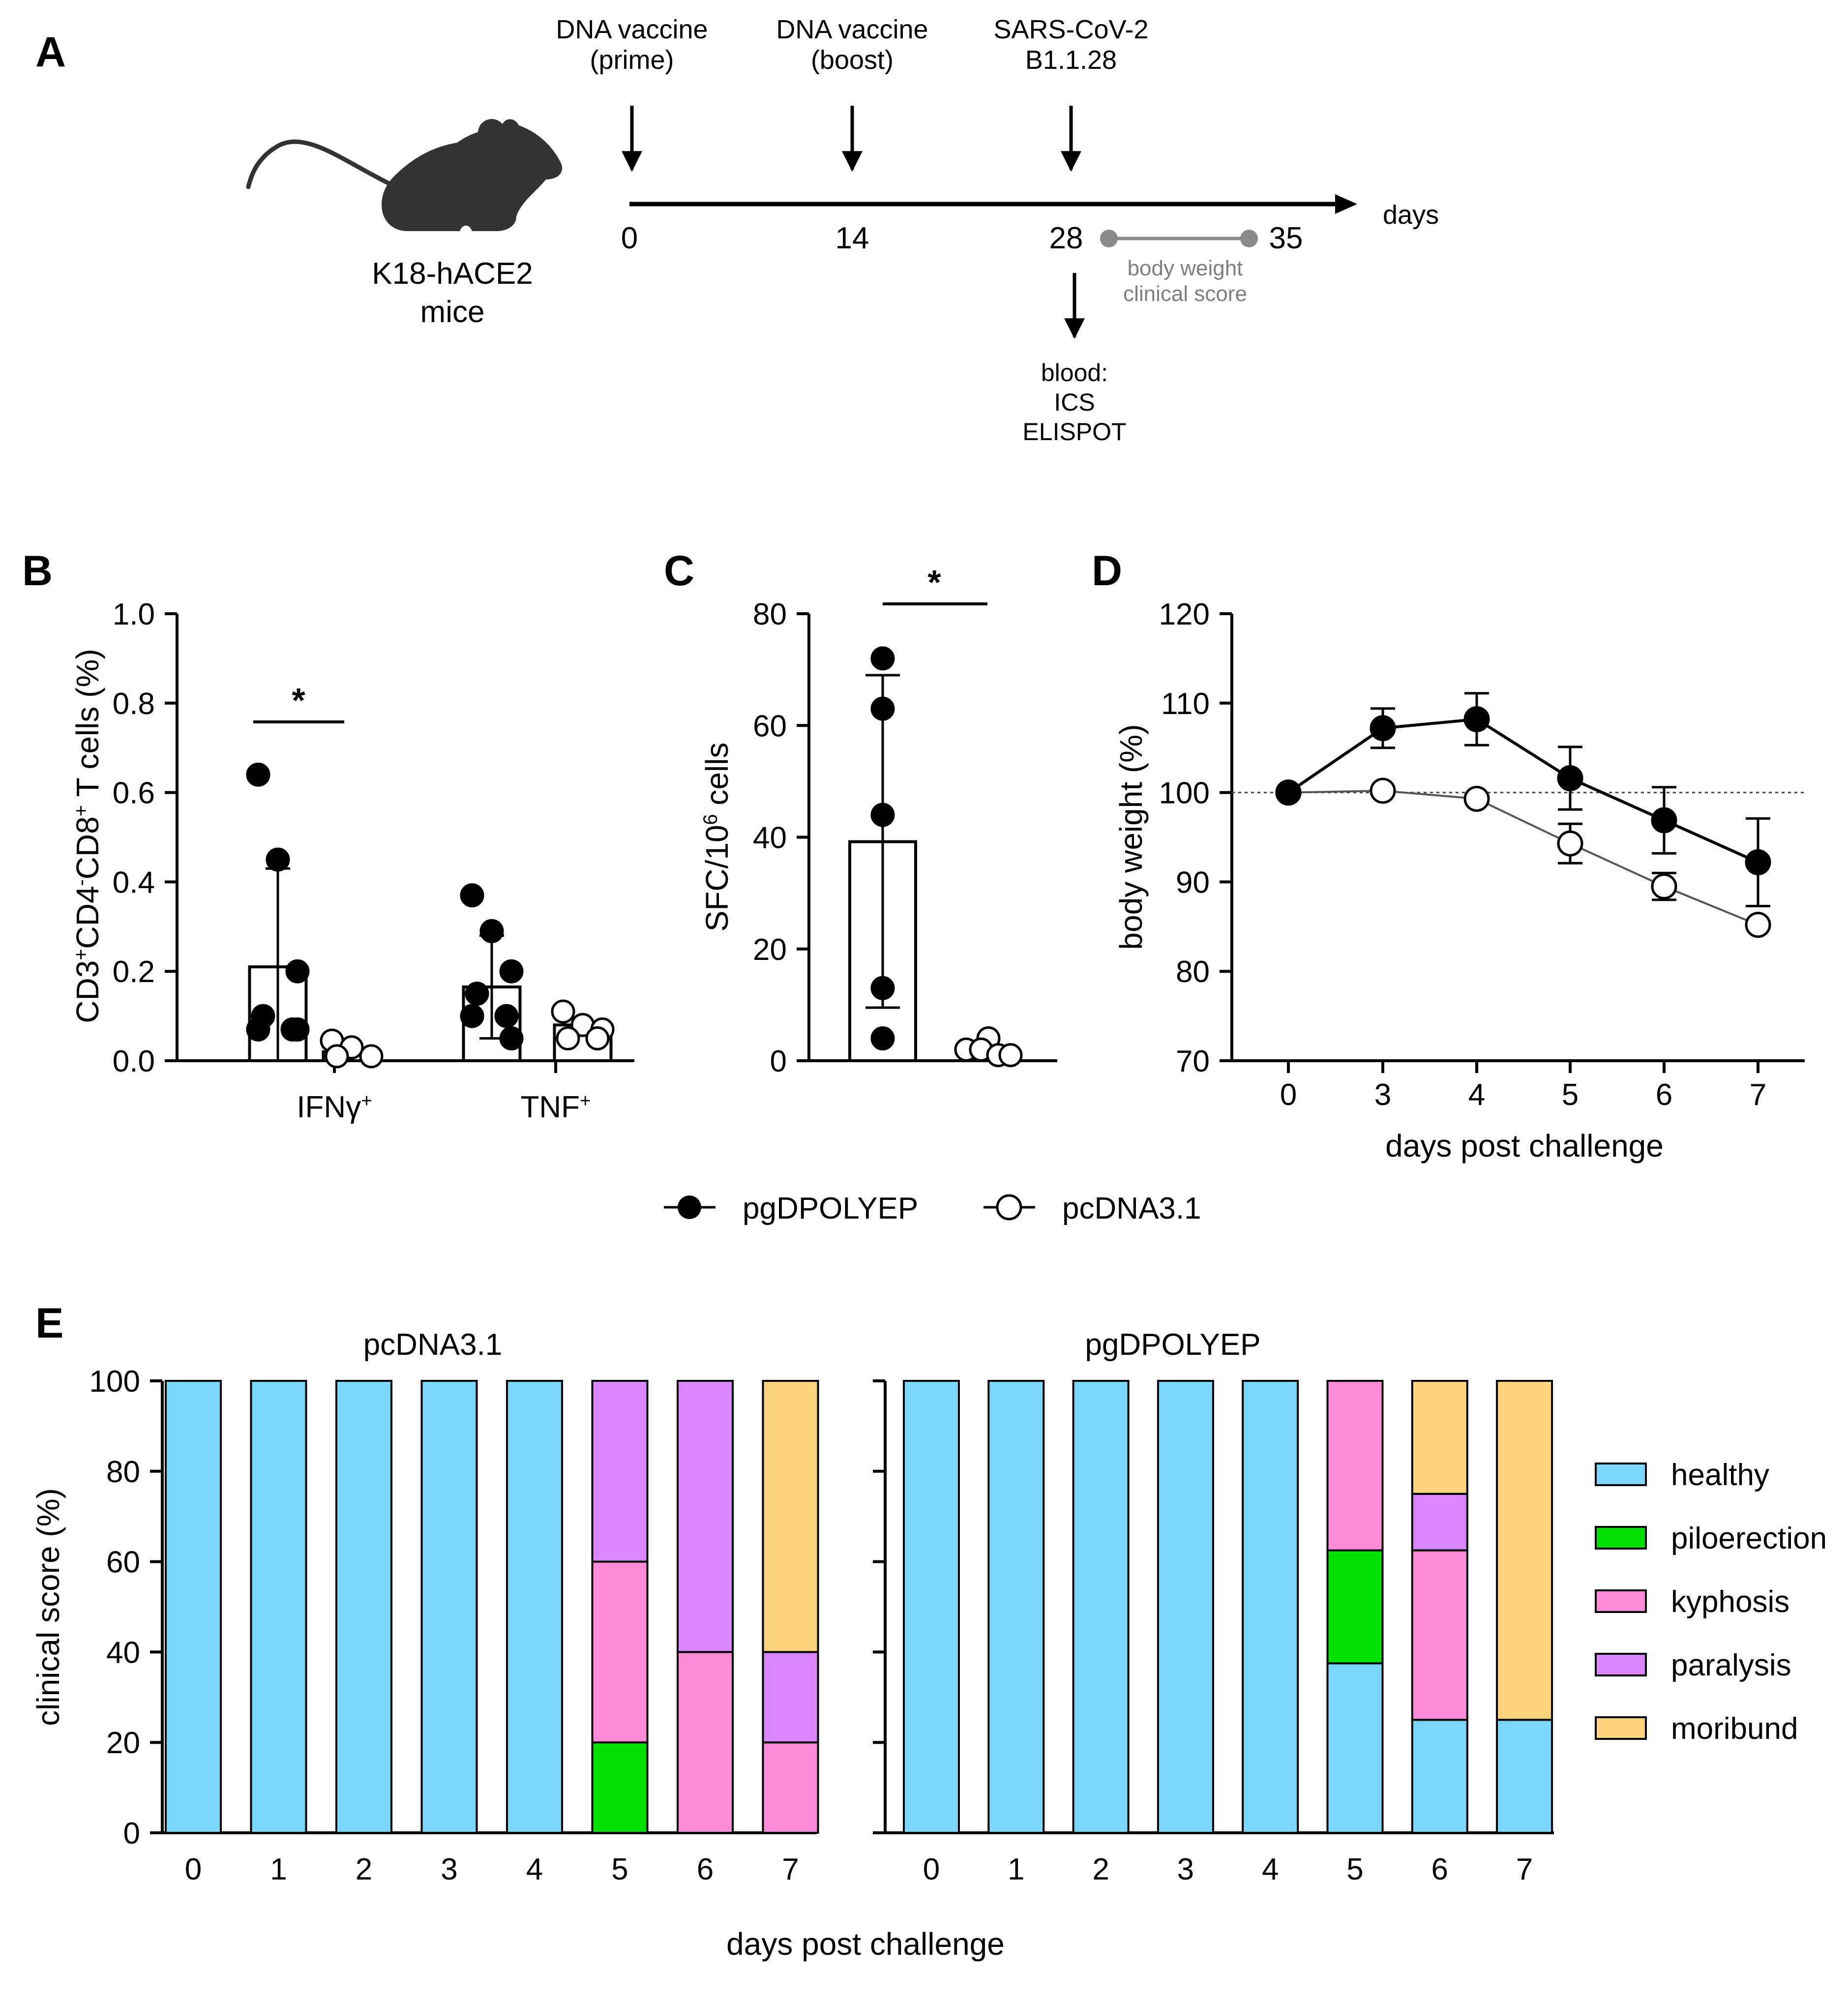 The width and height of the screenshot is (1848, 2000). What do you see at coordinates (1476, 1095) in the screenshot?
I see `d-xtick-label: 4` at bounding box center [1476, 1095].